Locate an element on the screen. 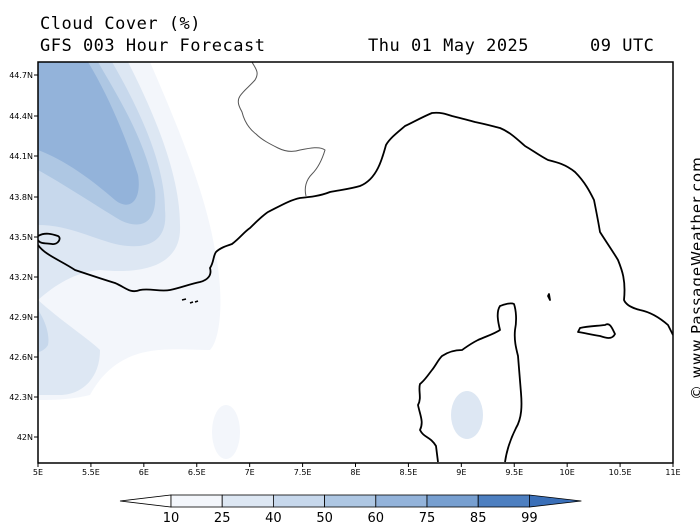  legend-labels: 10 25 40 50 60 75 85 99 is located at coordinates (350, 518).